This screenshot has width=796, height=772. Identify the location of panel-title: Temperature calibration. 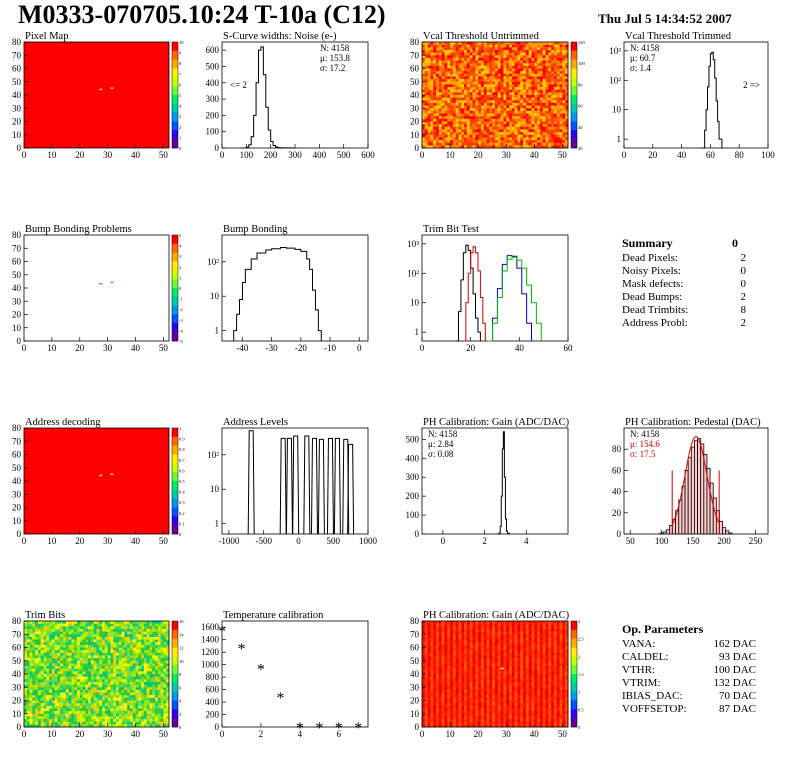
(273, 615).